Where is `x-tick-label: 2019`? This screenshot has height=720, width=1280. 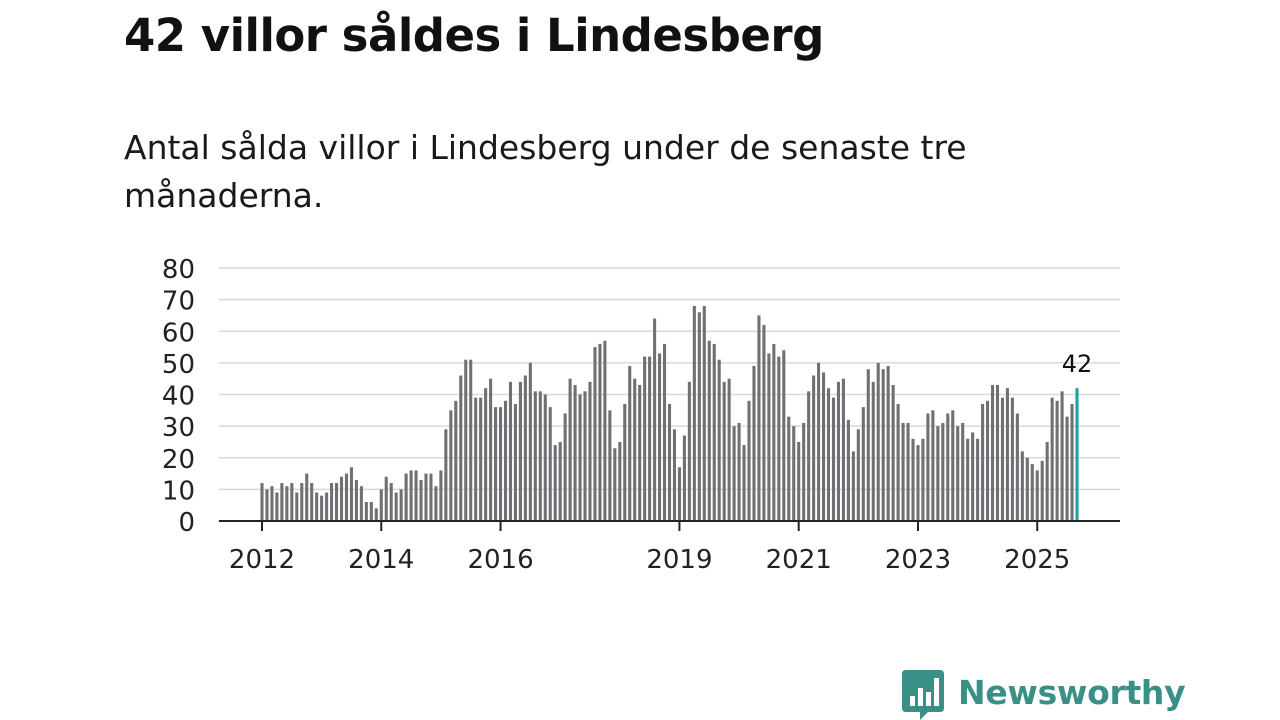 x-tick-label: 2019 is located at coordinates (679, 560).